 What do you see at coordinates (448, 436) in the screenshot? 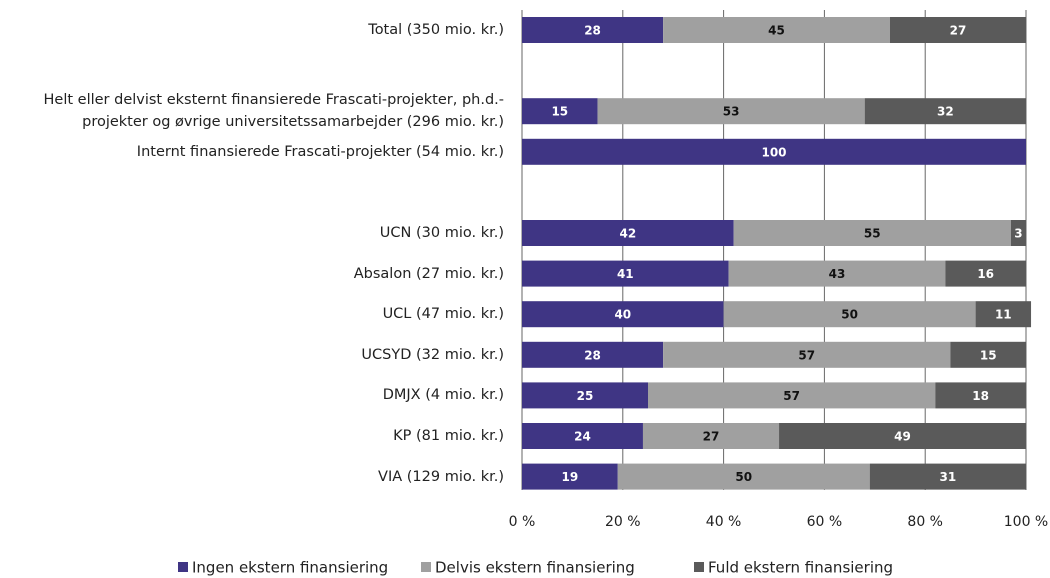
I see `category-label: KP (81 mio. kr.)` at bounding box center [448, 436].